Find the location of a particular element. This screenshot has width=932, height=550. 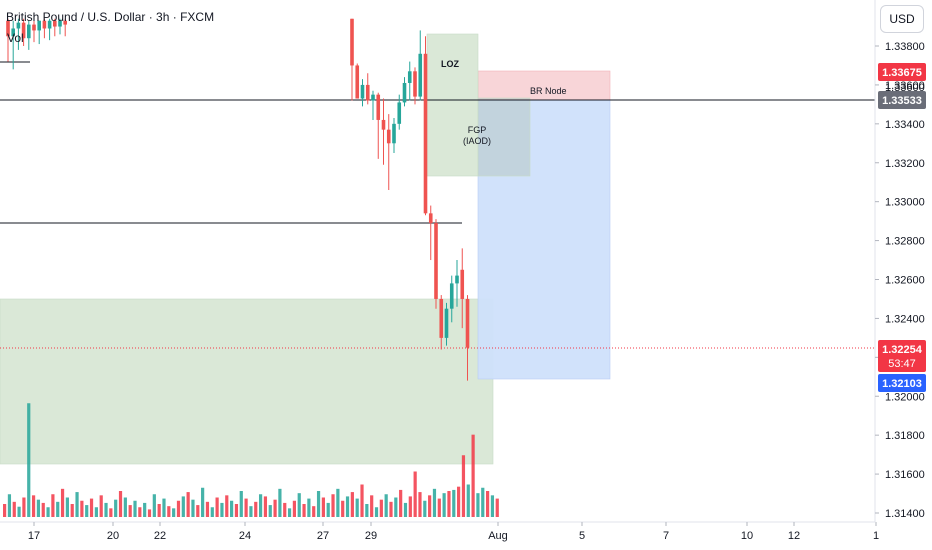

price-label-target-bg is located at coordinates (902, 383).